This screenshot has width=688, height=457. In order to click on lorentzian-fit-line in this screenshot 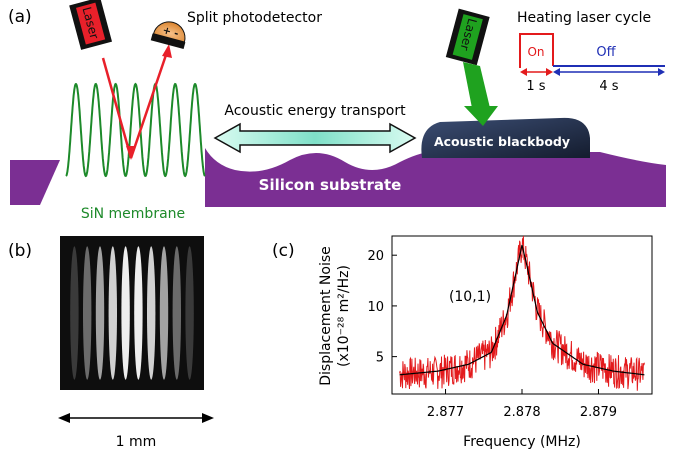, I will do `click(522, 310)`.